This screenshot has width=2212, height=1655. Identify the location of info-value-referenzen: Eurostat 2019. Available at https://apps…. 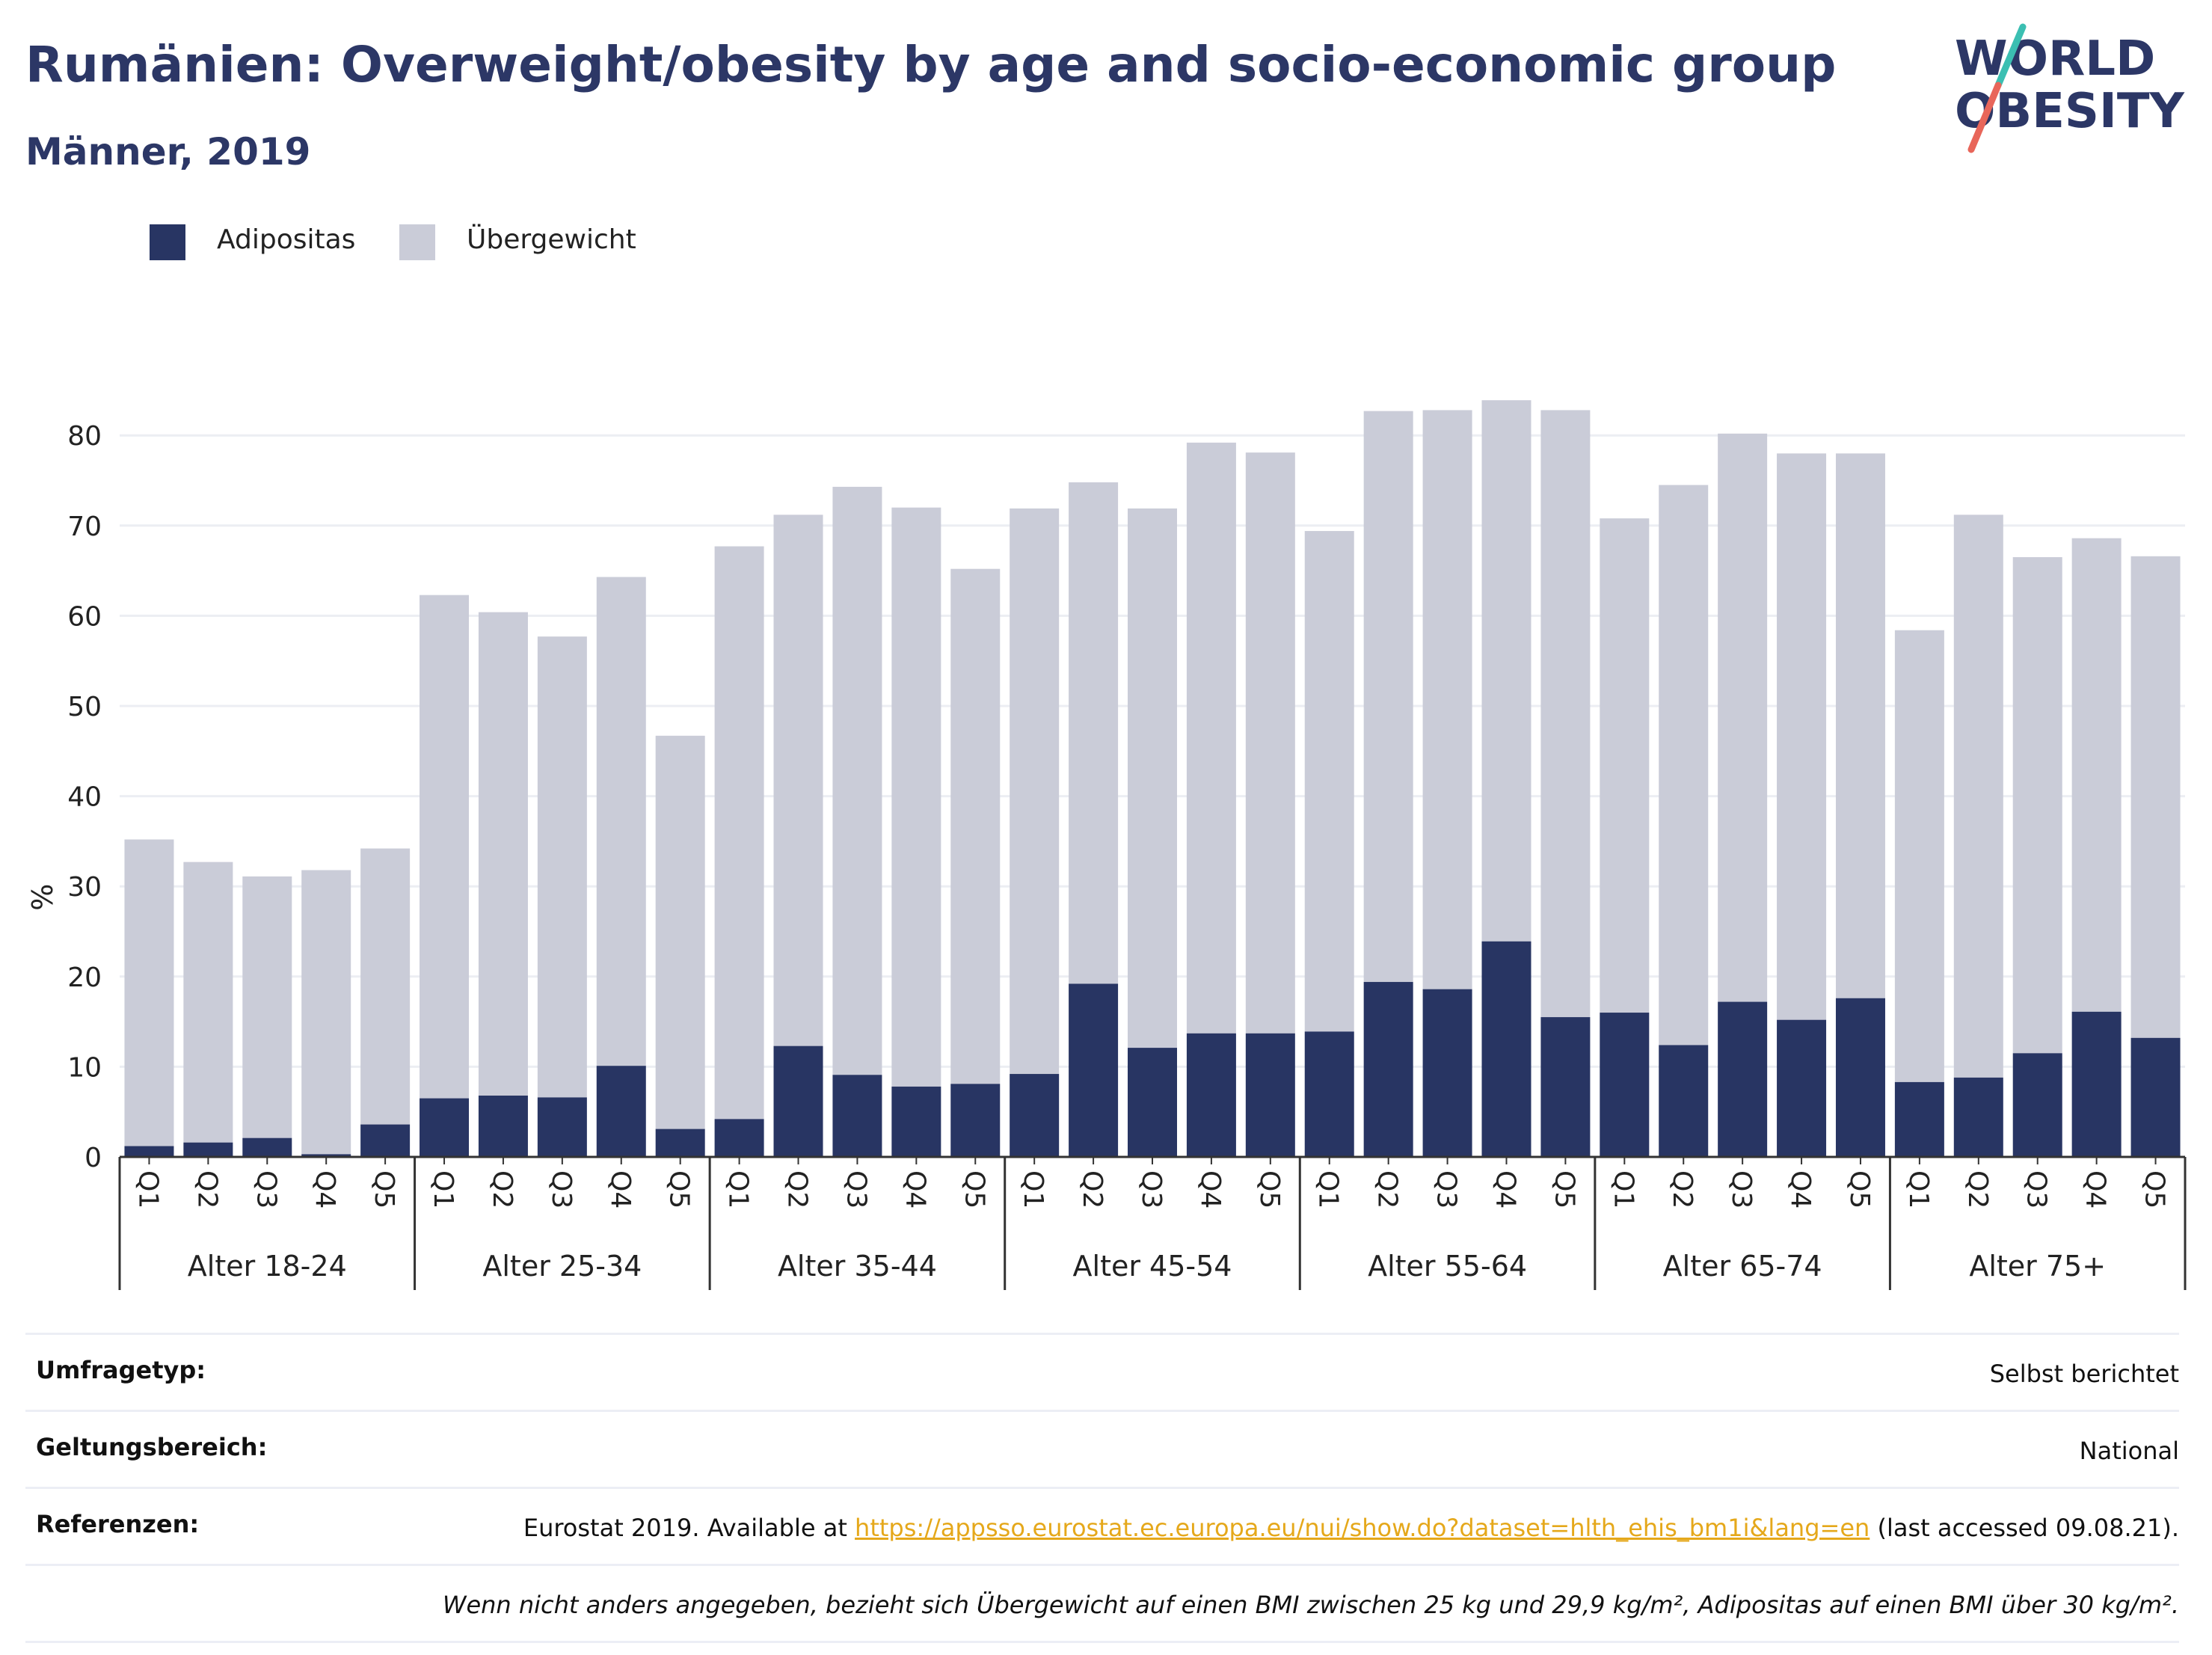
(1102, 1526).